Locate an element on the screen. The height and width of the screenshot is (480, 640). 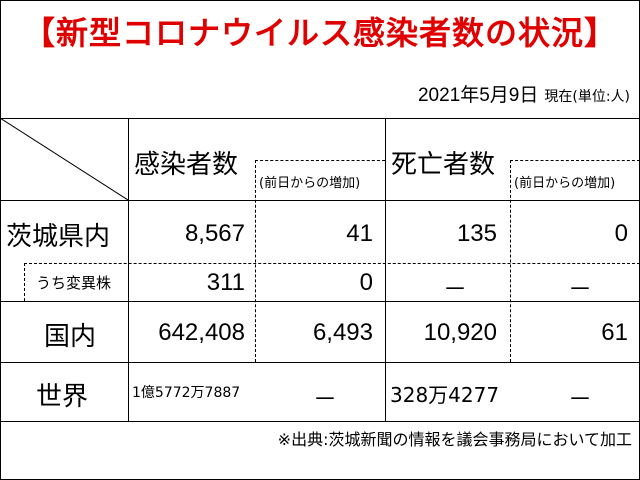
ibaraki-infected: 8,567 is located at coordinates (214, 233).